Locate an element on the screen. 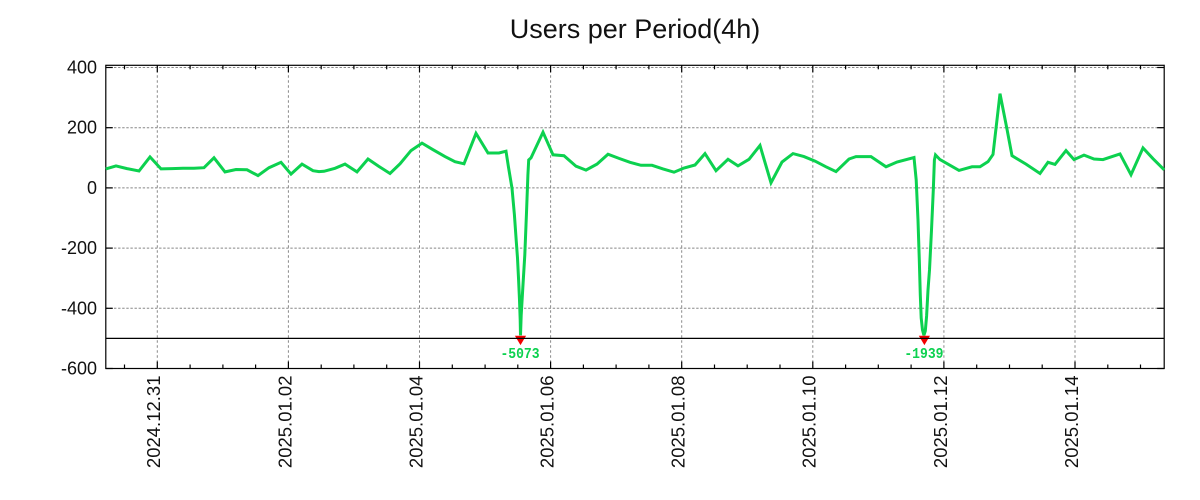 Image resolution: width=1200 pixels, height=500 pixels. svg-text: 2025.01.04 is located at coordinates (415, 422).